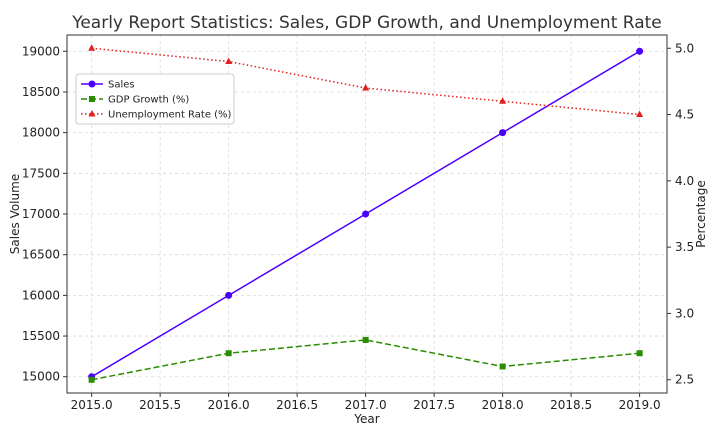 The height and width of the screenshot is (424, 725). I want to click on y-left-tick-label: 16000, so click(41, 295).